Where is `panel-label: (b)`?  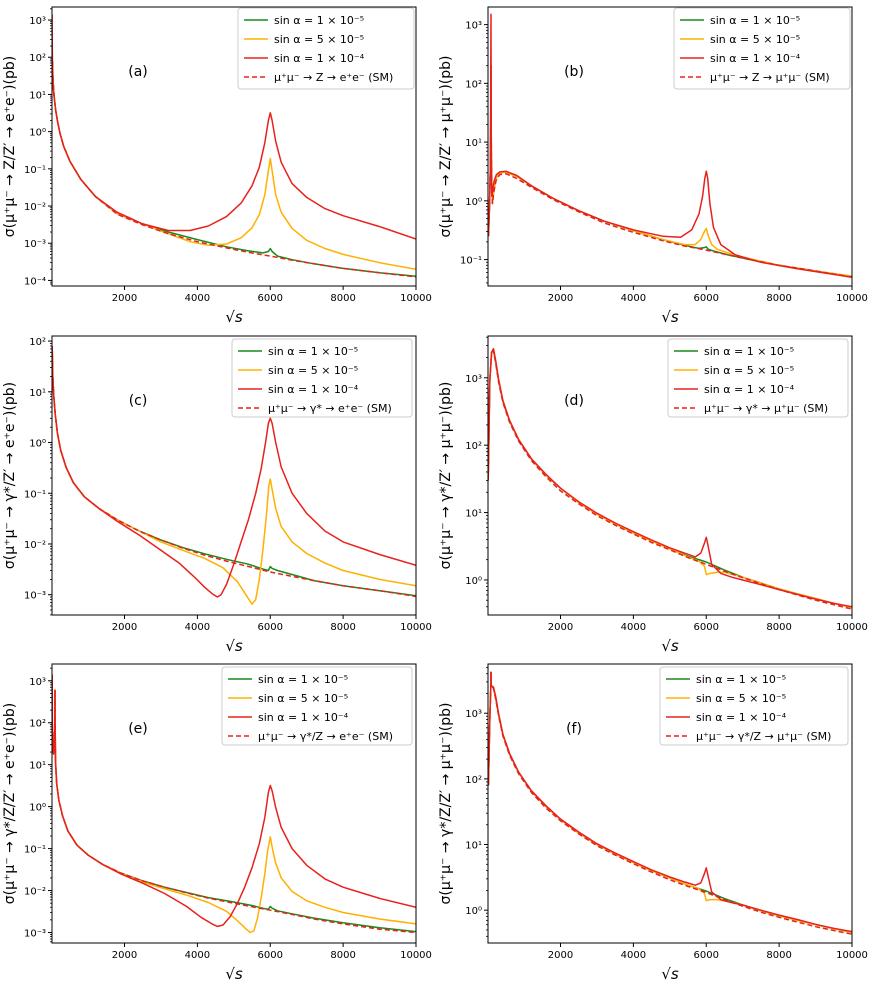
panel-label: (b) is located at coordinates (574, 72).